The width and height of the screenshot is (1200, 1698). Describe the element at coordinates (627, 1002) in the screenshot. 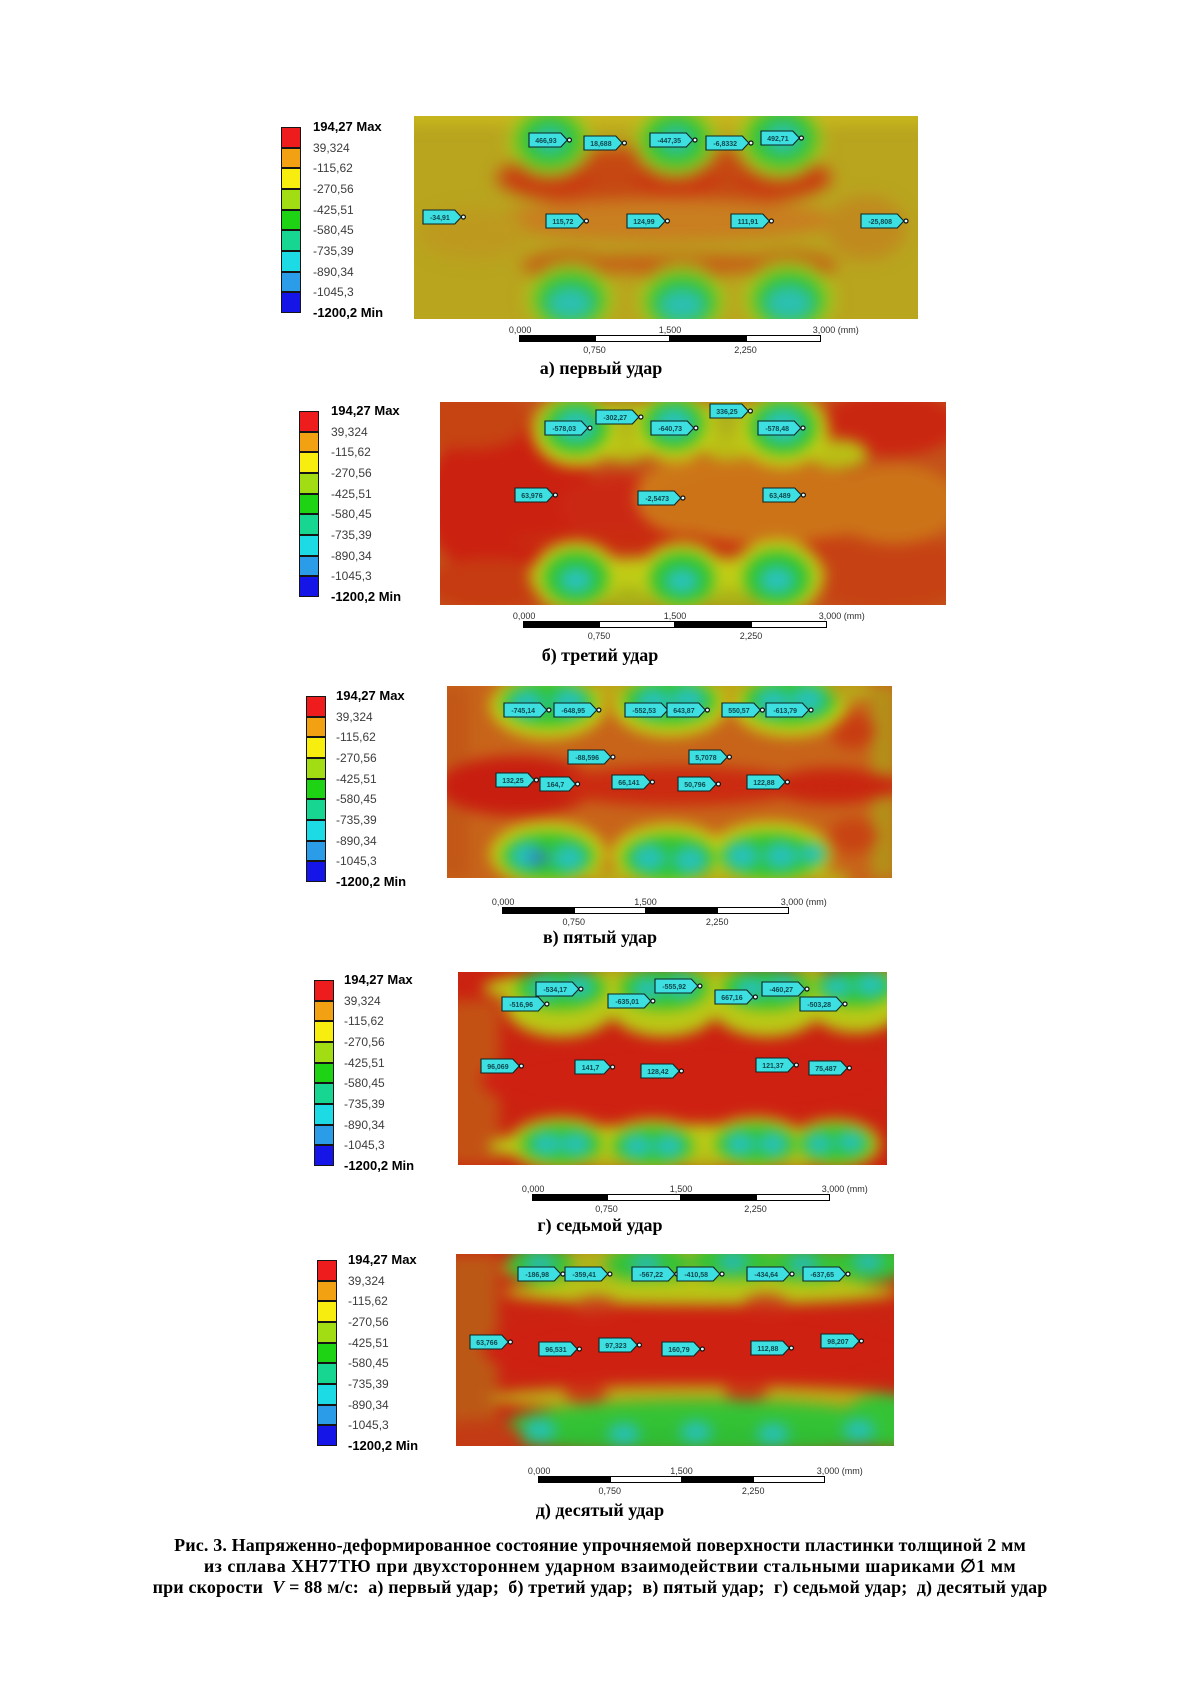

I see `svg-text: -635,01` at that location.